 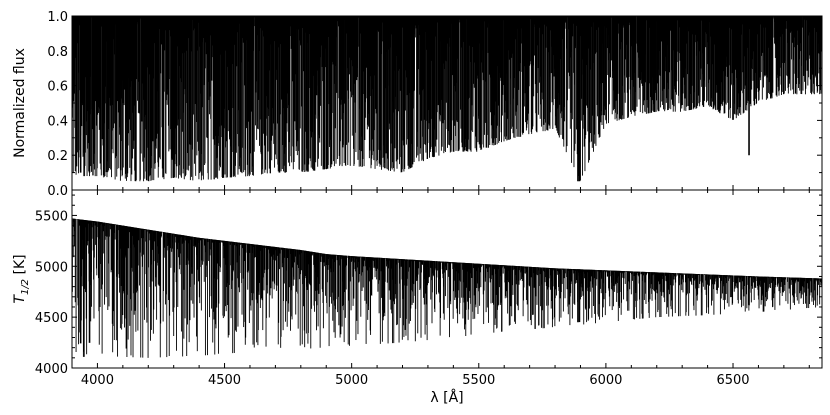 What do you see at coordinates (57, 191) in the screenshot?
I see `flux-y-tick-label: 0.0` at bounding box center [57, 191].